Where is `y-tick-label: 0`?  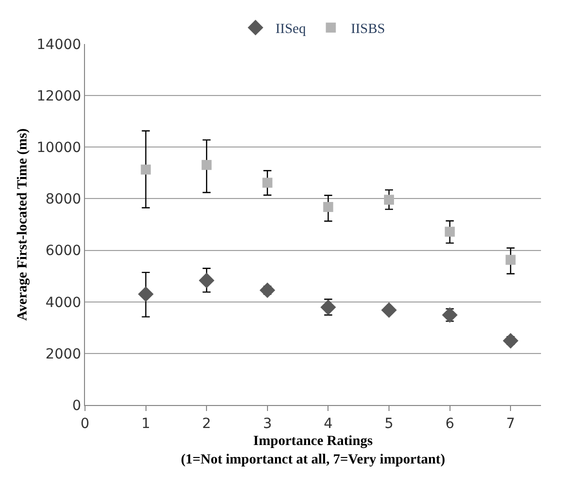 y-tick-label: 0 is located at coordinates (77, 406).